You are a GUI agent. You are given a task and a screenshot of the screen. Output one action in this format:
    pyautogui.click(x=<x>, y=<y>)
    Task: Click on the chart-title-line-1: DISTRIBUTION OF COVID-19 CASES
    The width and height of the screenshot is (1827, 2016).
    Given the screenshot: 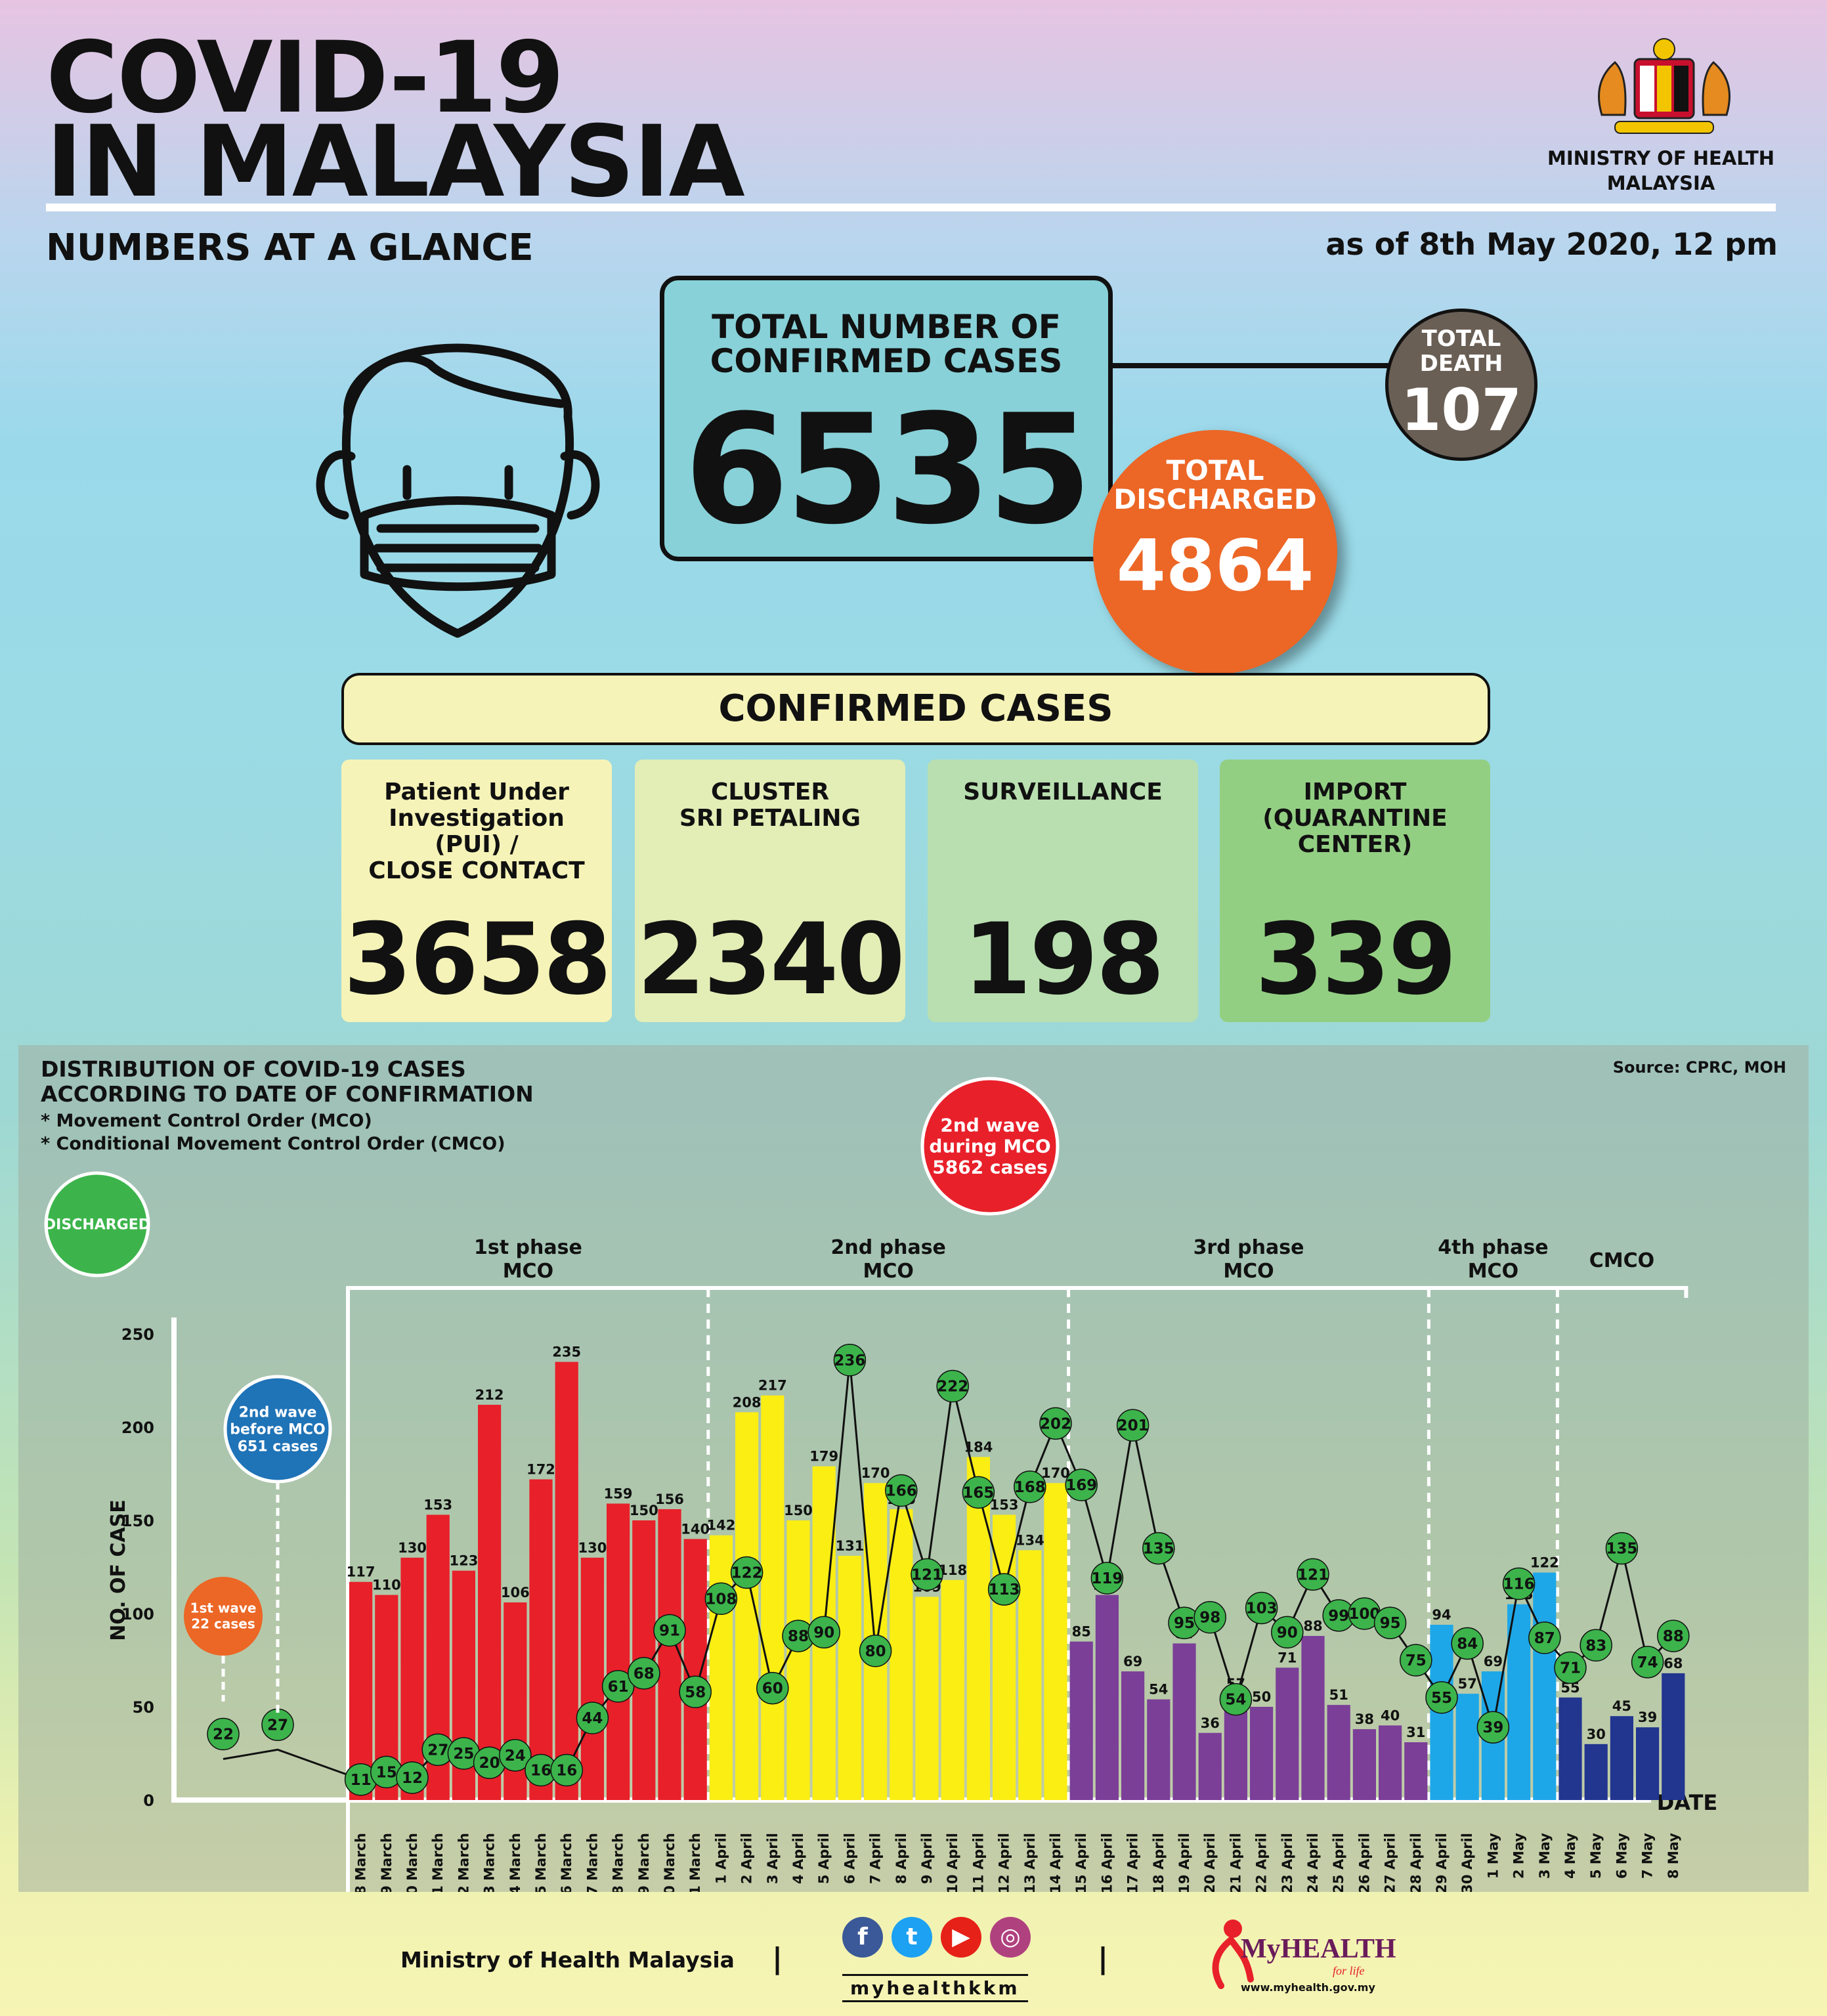 What is the action you would take?
    pyautogui.click(x=254, y=1069)
    